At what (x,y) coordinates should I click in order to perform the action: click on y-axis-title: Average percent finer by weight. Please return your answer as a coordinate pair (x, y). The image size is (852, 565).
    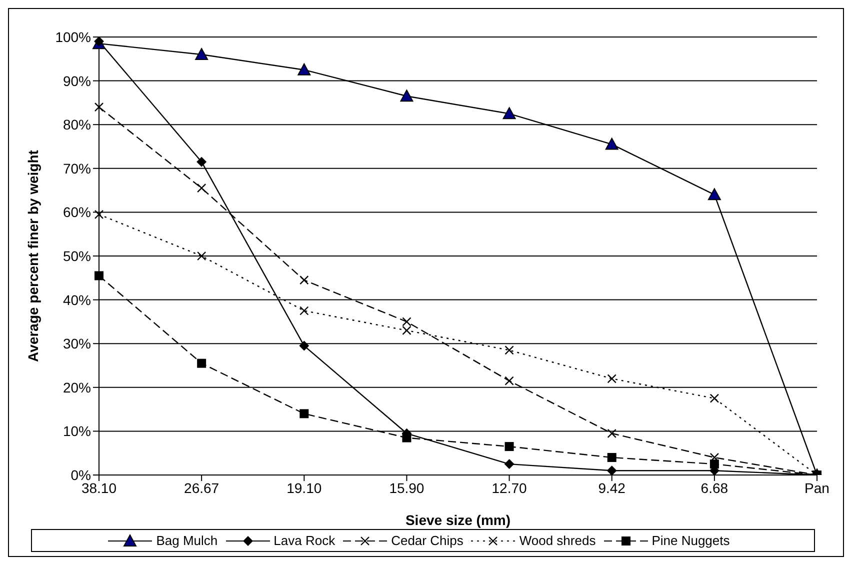
    Looking at the image, I should click on (32, 256).